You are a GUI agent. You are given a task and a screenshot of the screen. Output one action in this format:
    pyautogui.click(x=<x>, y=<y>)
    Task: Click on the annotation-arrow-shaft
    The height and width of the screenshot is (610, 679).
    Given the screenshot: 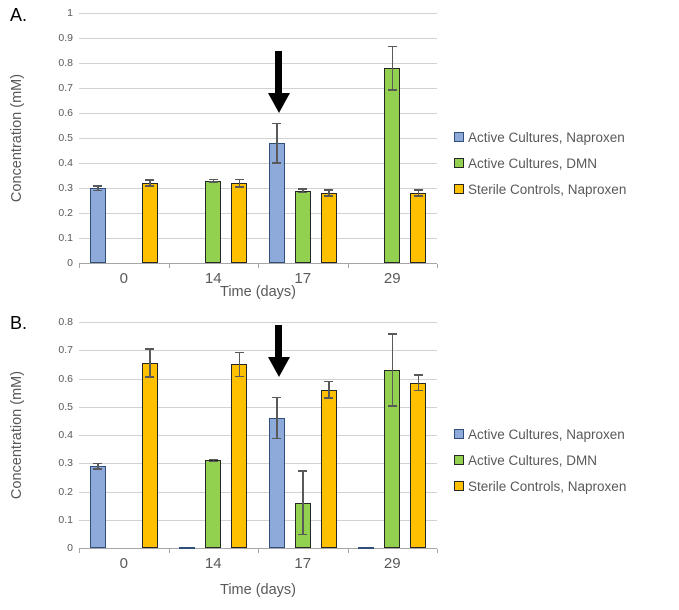 What is the action you would take?
    pyautogui.click(x=279, y=342)
    